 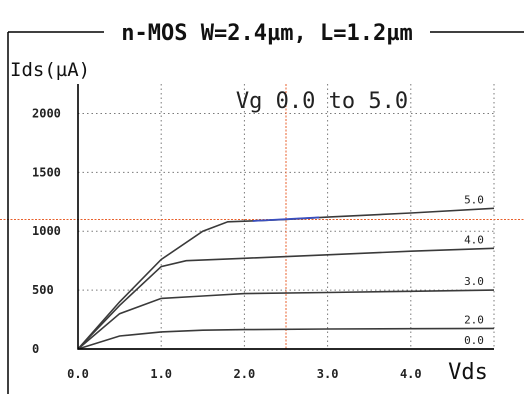 What do you see at coordinates (474, 270) in the screenshot?
I see `series-labels: 5.0 4.0 3.0 2.0 0.0` at bounding box center [474, 270].